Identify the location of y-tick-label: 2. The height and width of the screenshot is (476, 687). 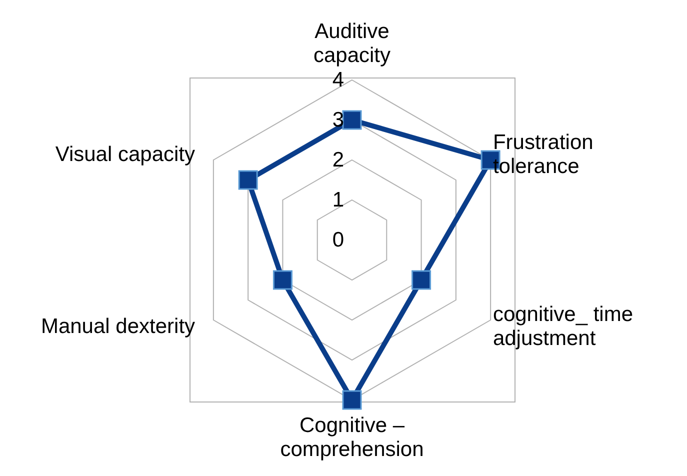
(338, 160).